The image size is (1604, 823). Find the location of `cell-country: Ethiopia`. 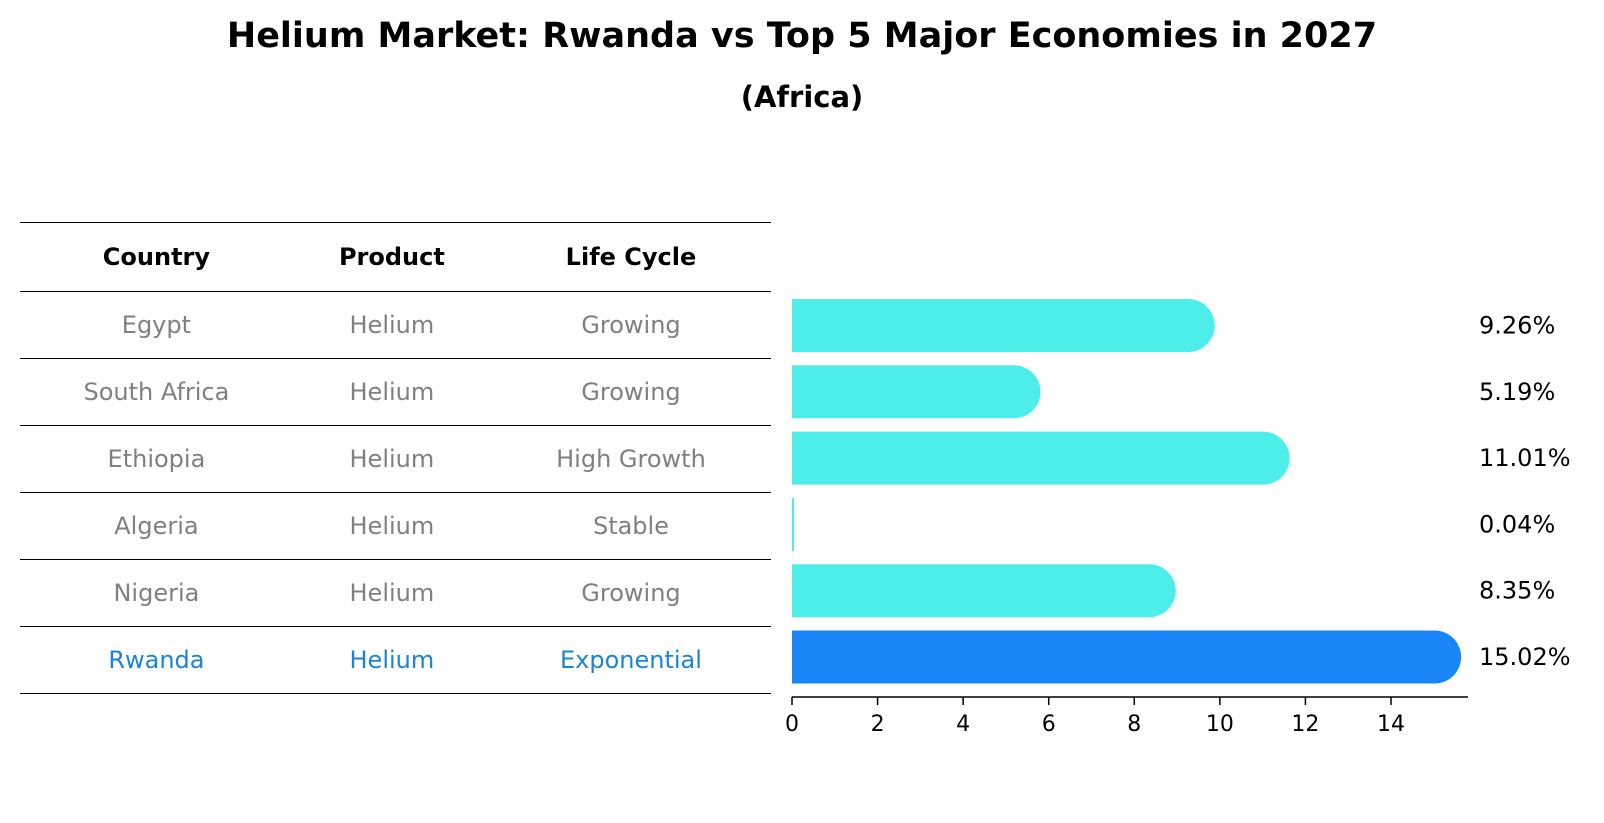

cell-country: Ethiopia is located at coordinates (156, 459).